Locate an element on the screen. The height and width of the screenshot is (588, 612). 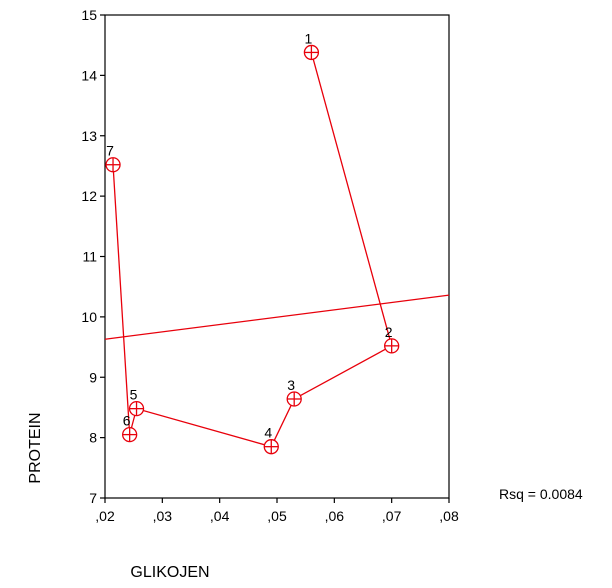
data-point: 7 is located at coordinates (113, 158).